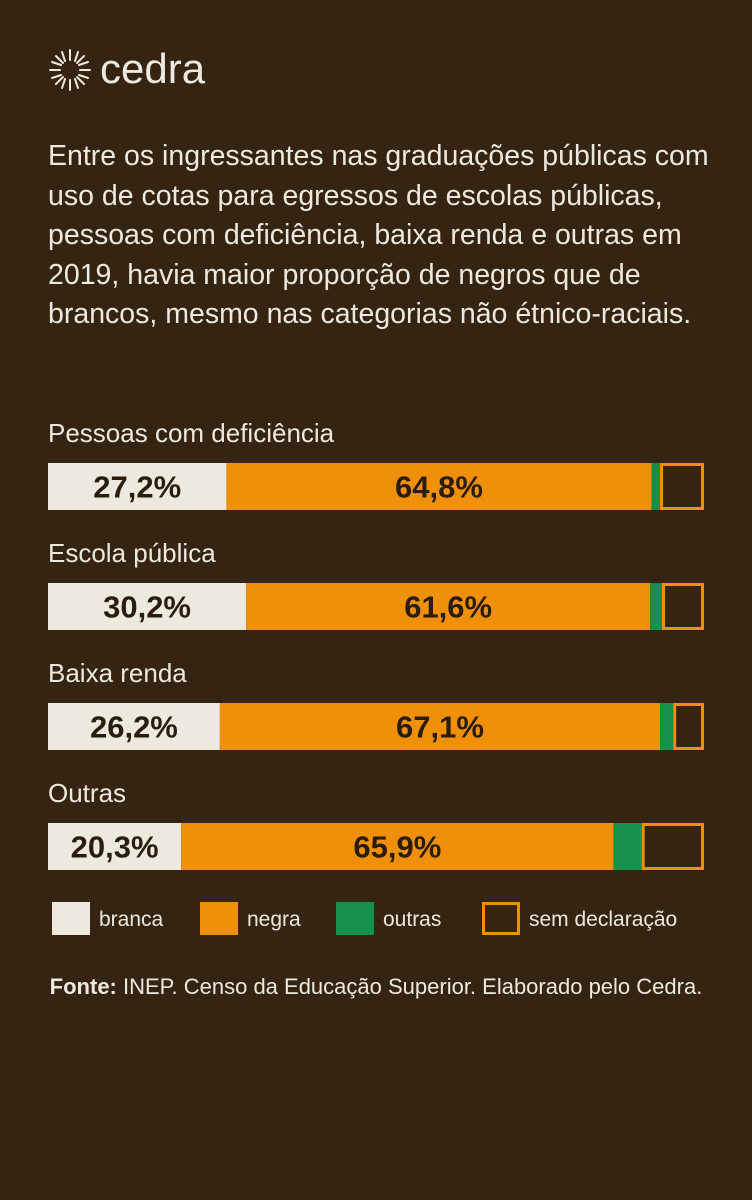 The height and width of the screenshot is (1200, 752). I want to click on value-label: 64,8%, so click(439, 487).